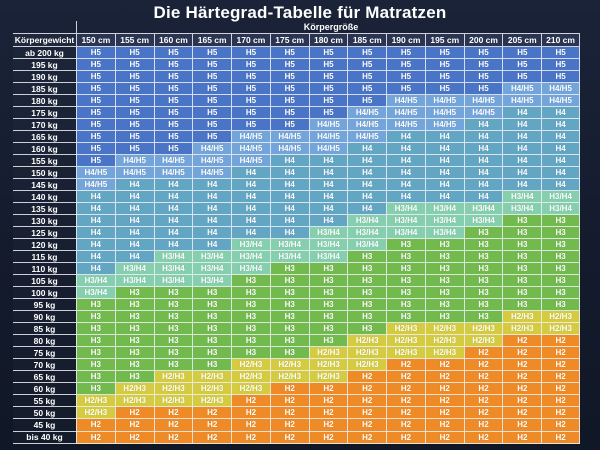 The height and width of the screenshot is (450, 600). I want to click on row-label-weight: 50 kg, so click(44, 413).